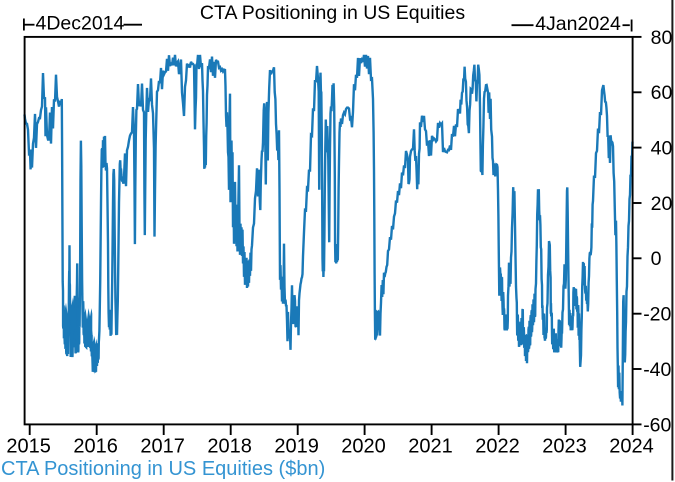 This screenshot has width=675, height=482. What do you see at coordinates (80, 24) in the screenshot?
I see `svg-text: 4Dec2014` at bounding box center [80, 24].